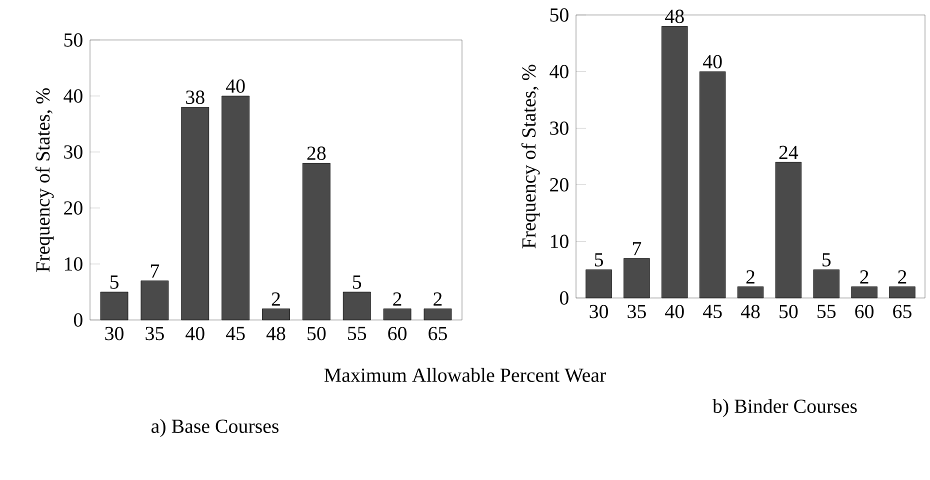  I want to click on data-label: 28, so click(316, 153).